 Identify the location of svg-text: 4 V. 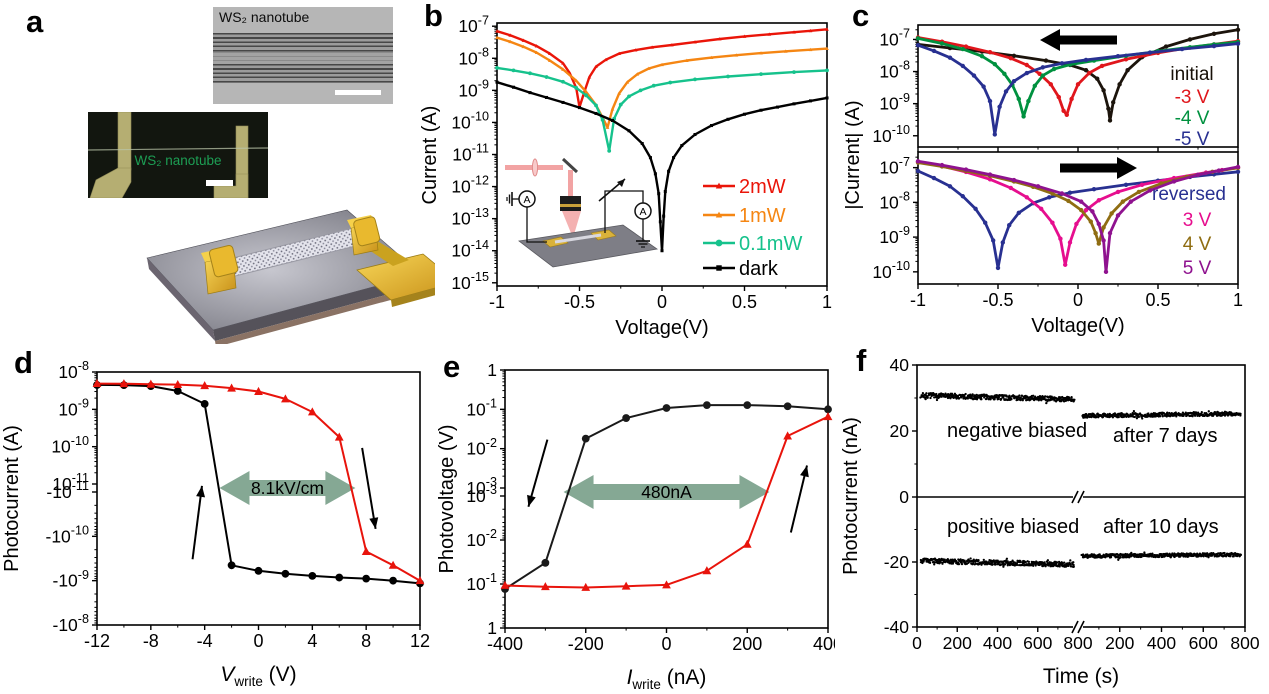
(1197, 244).